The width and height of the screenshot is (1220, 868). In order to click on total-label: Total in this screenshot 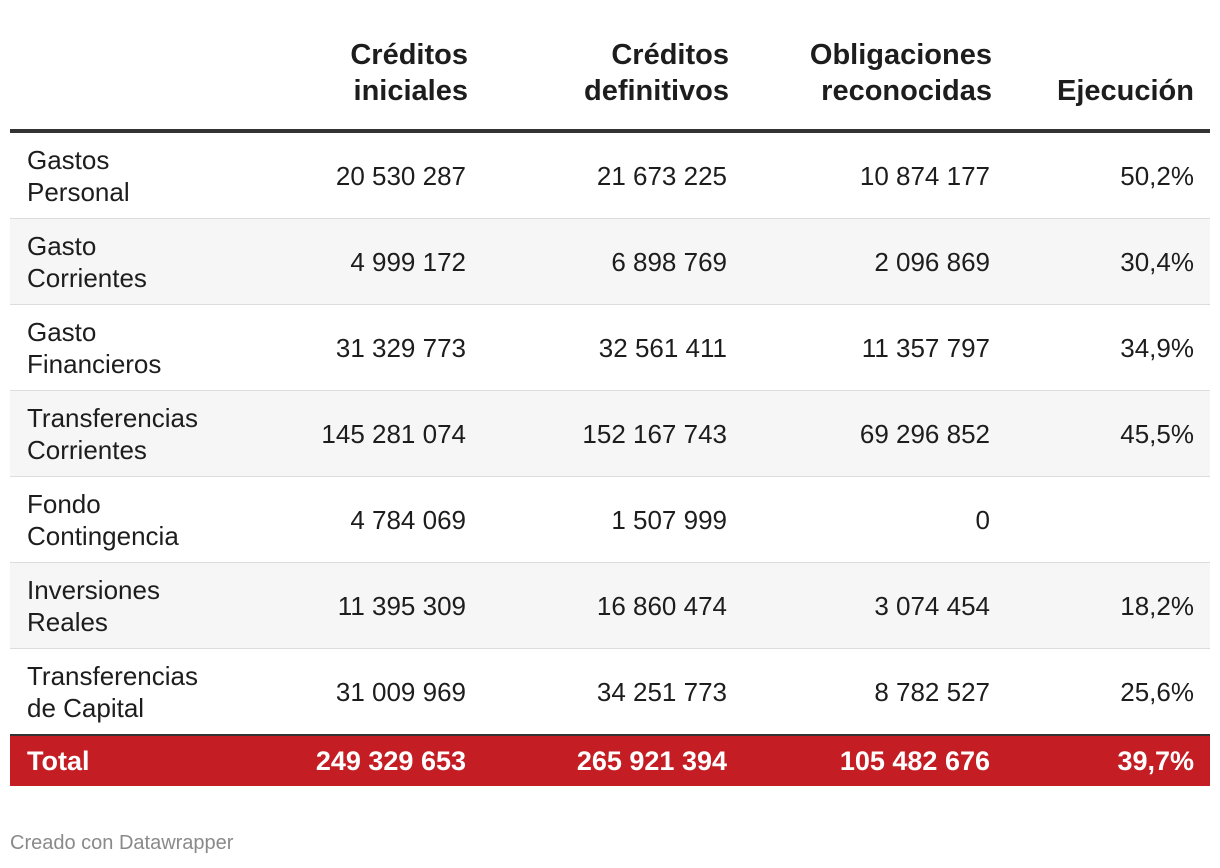, I will do `click(58, 760)`.